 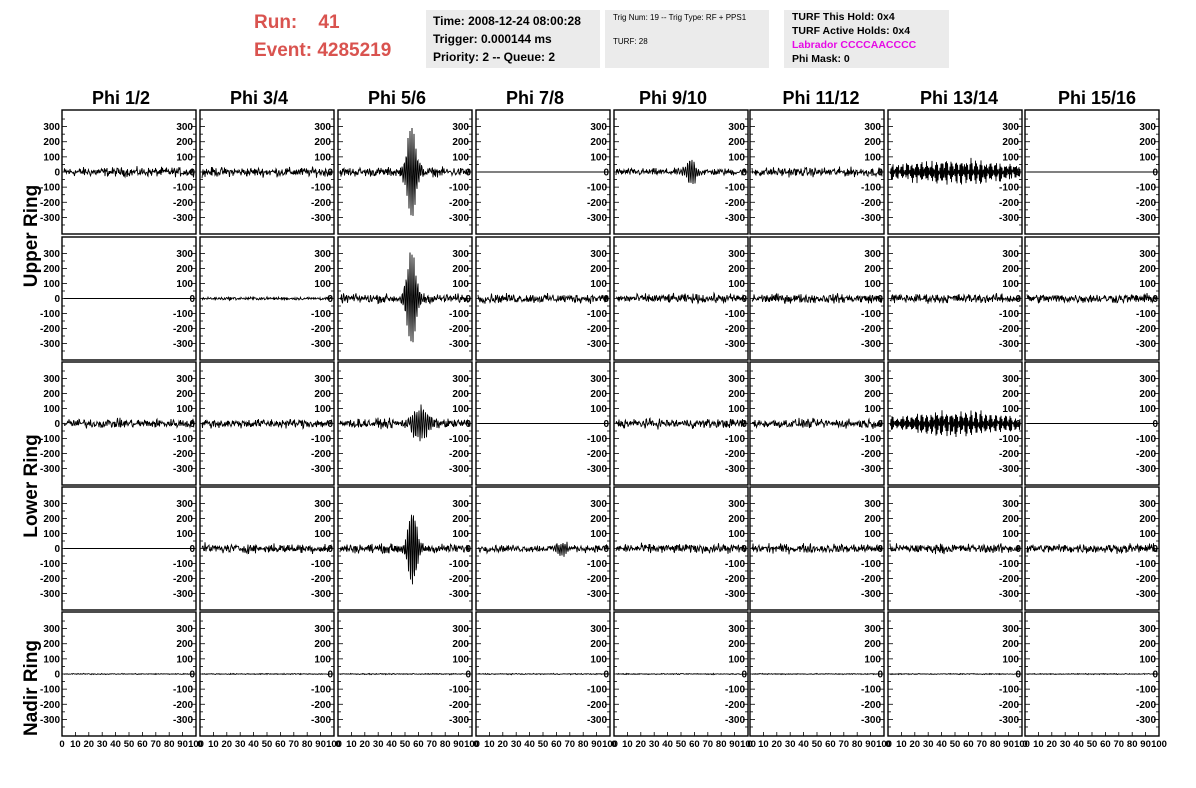 What do you see at coordinates (323, 50) in the screenshot?
I see `event-number: Event: 4285219` at bounding box center [323, 50].